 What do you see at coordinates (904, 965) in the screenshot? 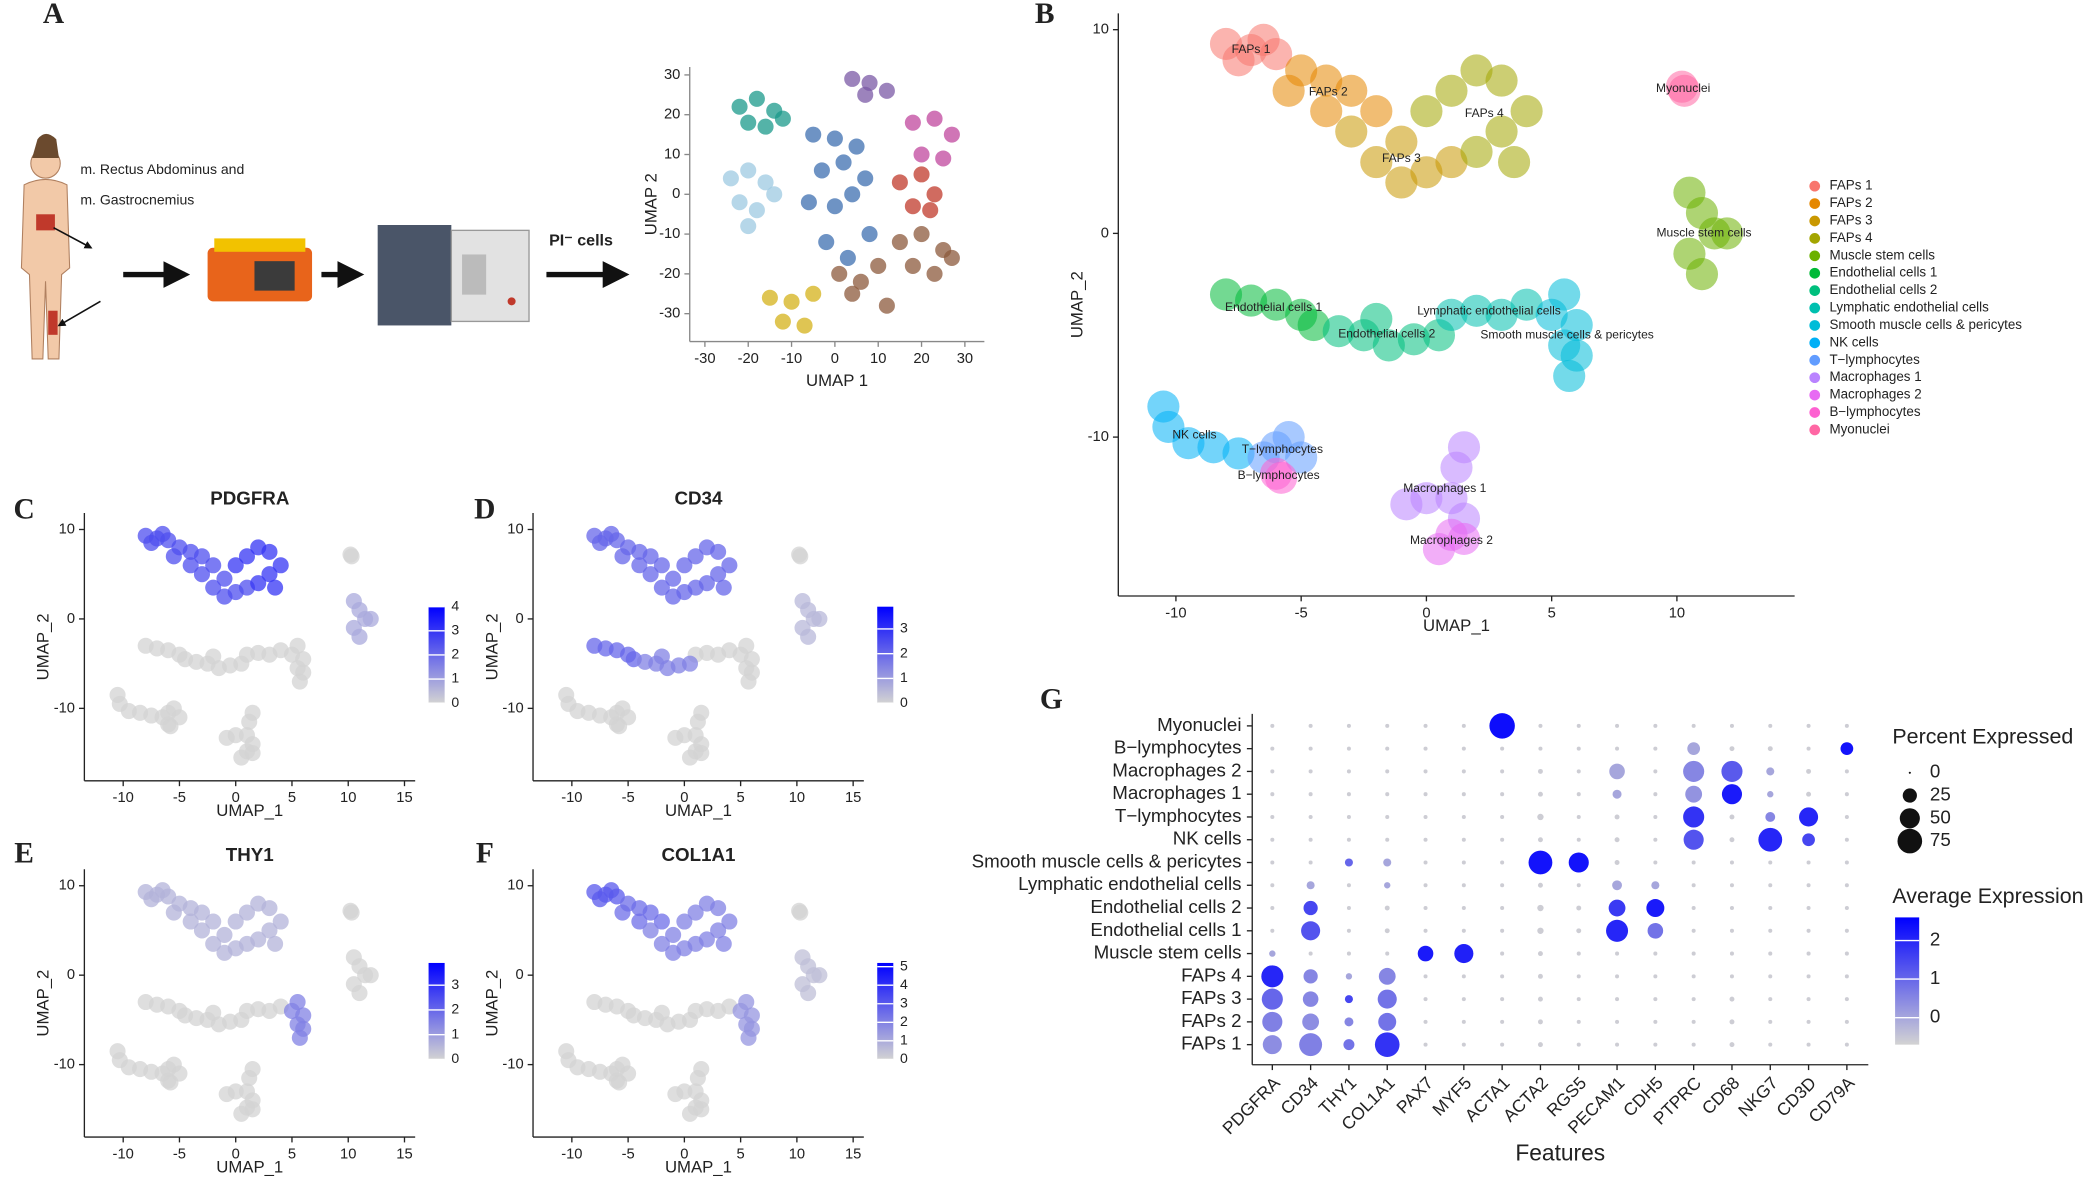
I see `colorbar-label: 5` at bounding box center [904, 965].